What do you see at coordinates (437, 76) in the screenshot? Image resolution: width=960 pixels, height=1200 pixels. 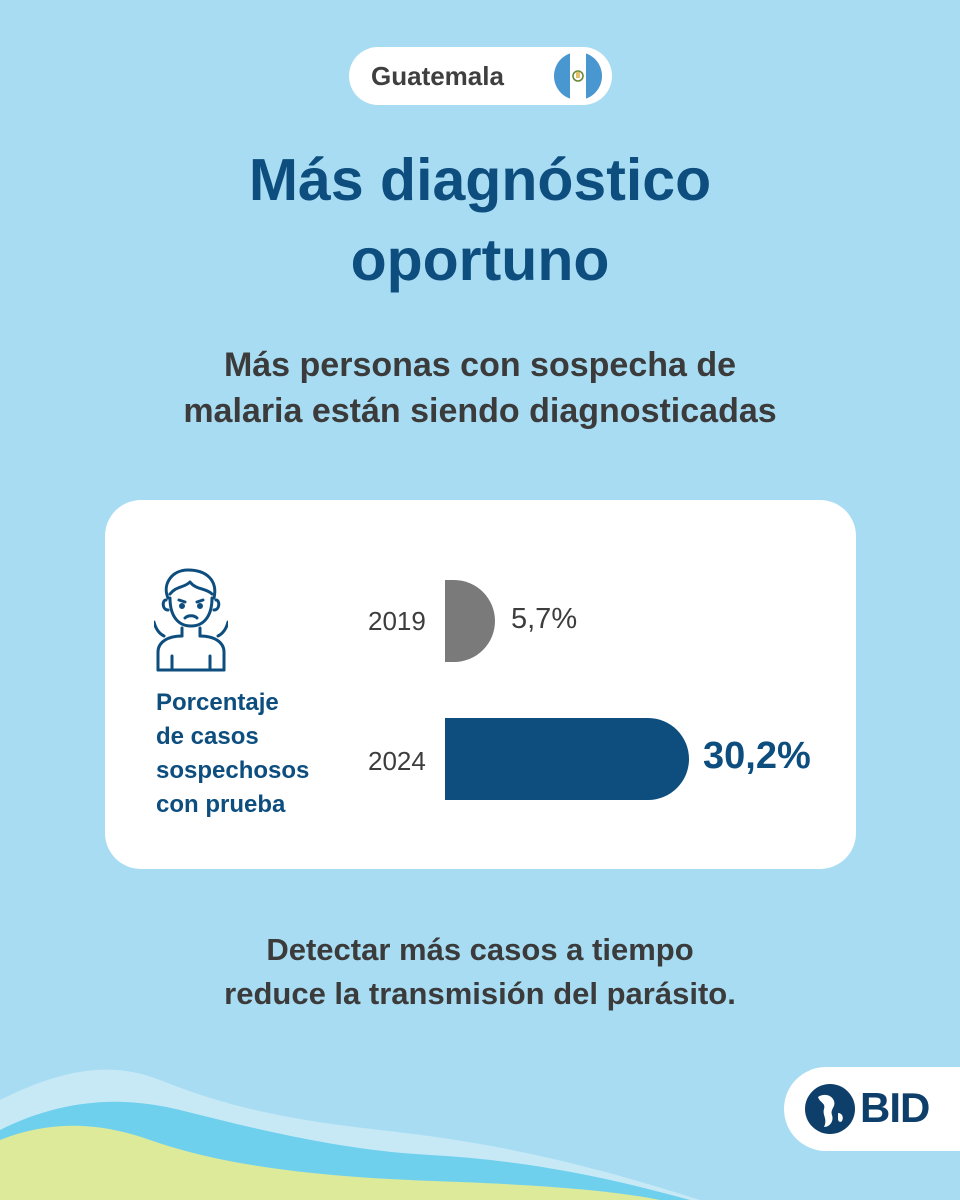 I see `country-label: Guatemala` at bounding box center [437, 76].